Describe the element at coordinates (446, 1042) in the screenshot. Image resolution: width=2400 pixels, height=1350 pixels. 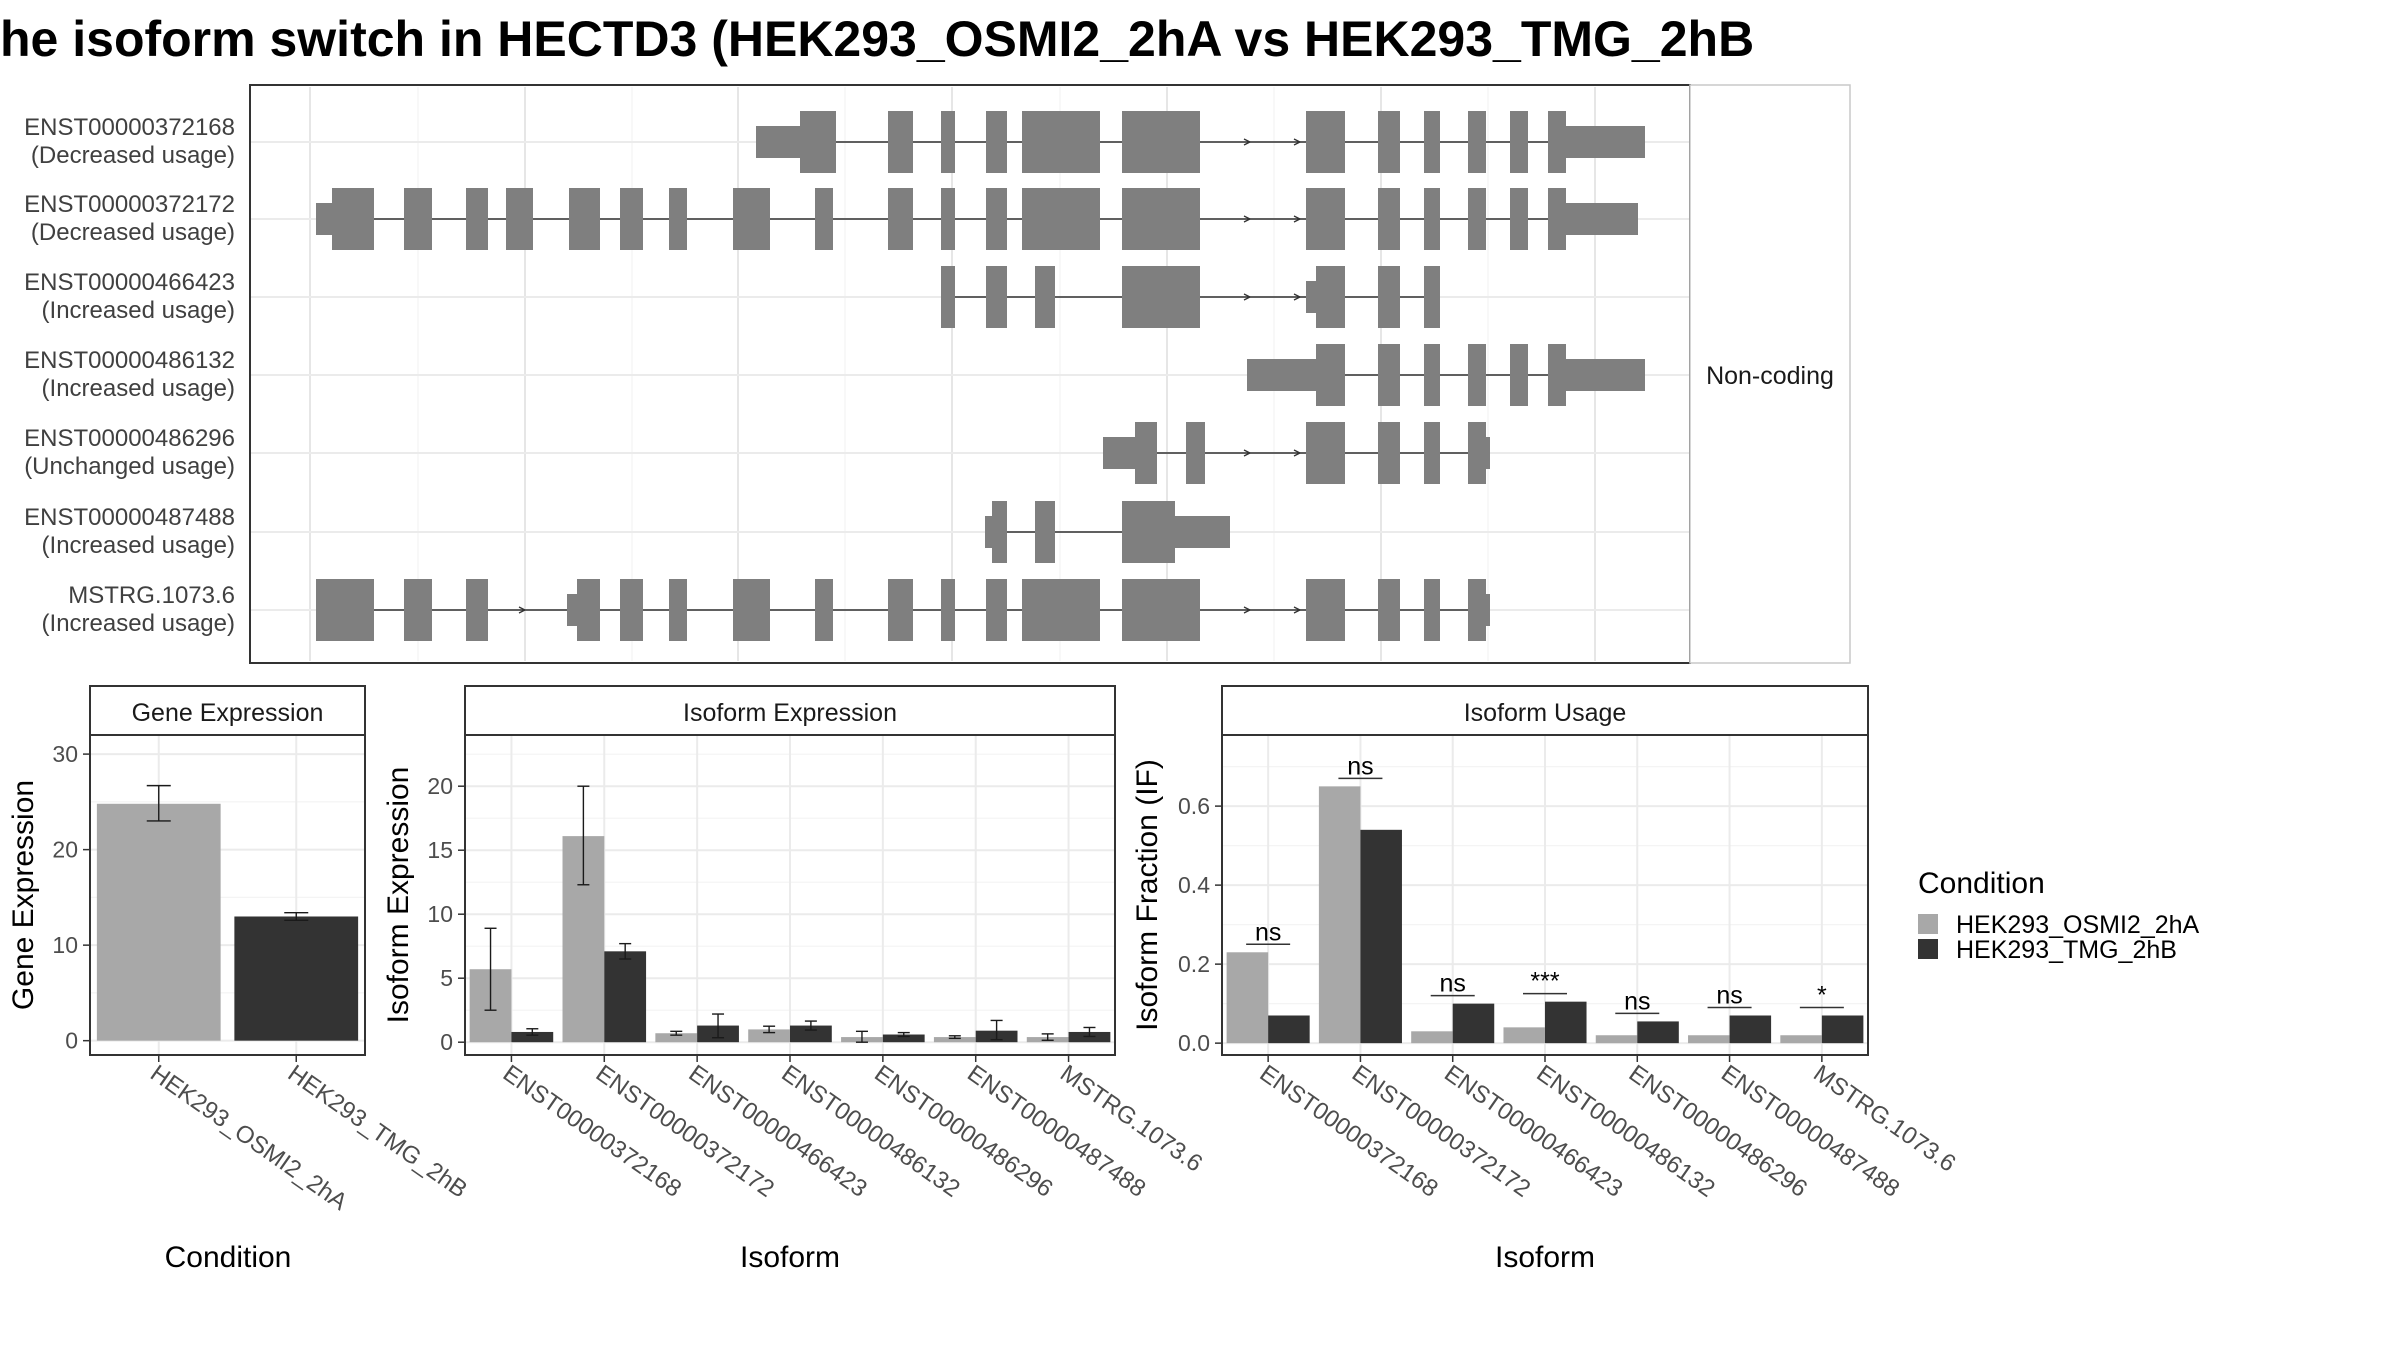
I see `y-tick-label: 0` at that location.